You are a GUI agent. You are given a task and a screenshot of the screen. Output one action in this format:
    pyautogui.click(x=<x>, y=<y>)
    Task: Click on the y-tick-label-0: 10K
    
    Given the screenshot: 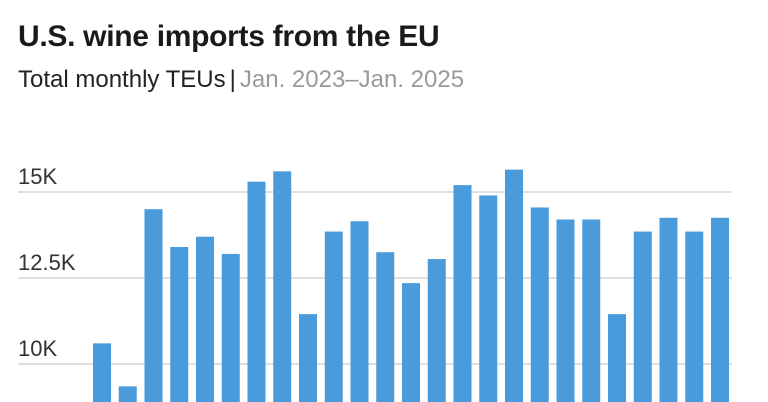 What is the action you would take?
    pyautogui.click(x=37, y=348)
    